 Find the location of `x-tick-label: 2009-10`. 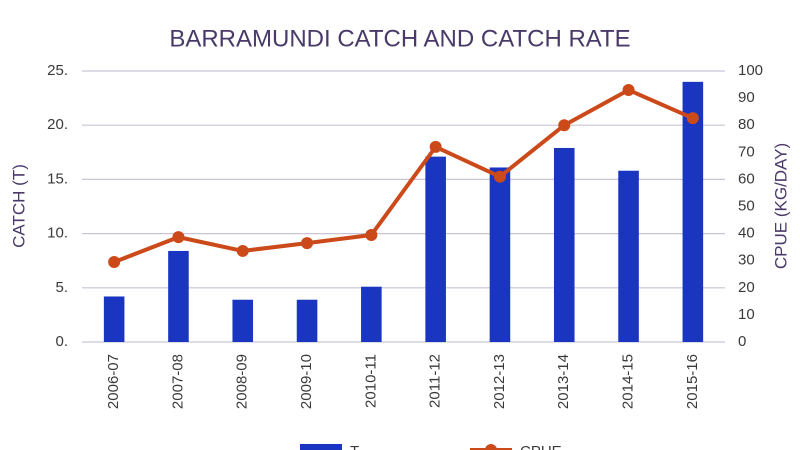

x-tick-label: 2009-10 is located at coordinates (306, 381).